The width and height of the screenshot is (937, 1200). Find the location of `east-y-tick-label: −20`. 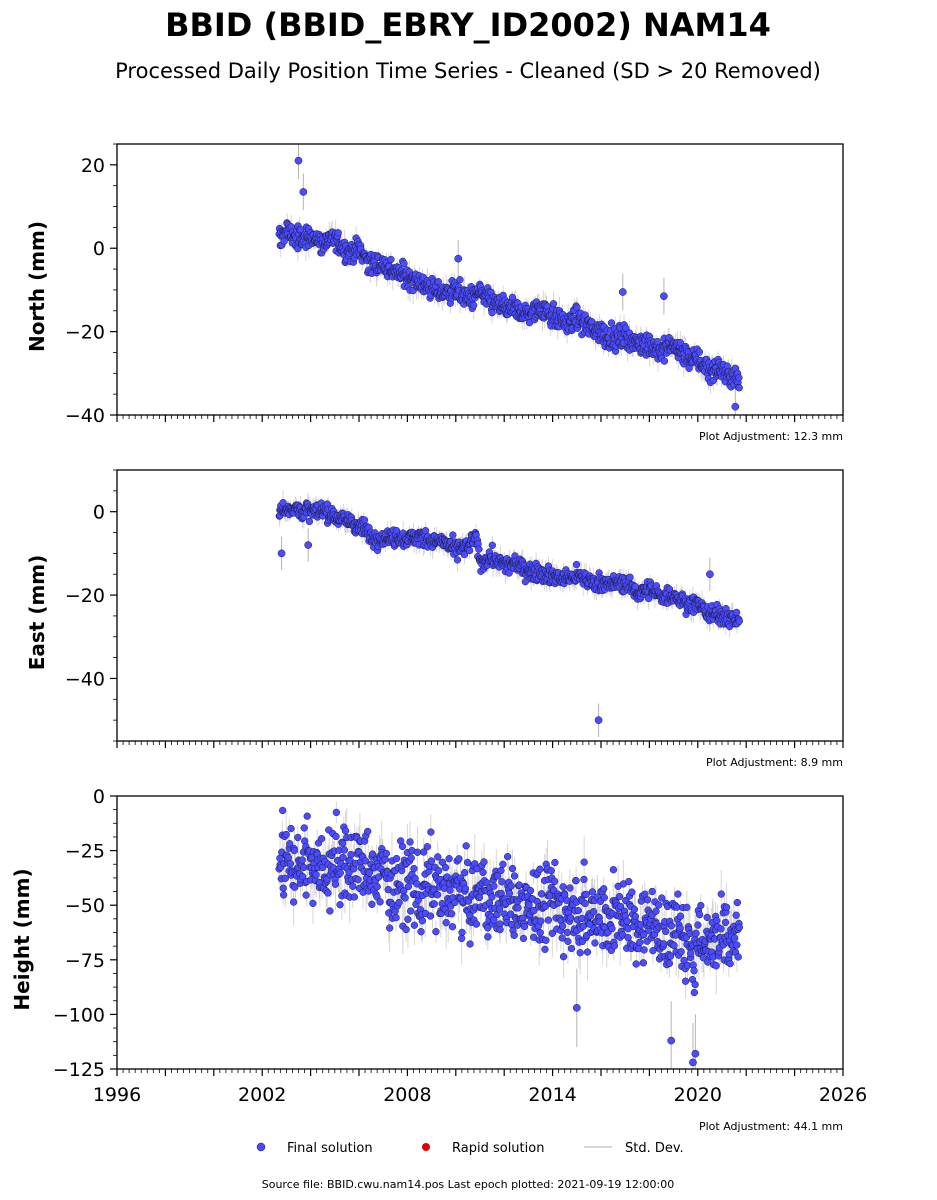

east-y-tick-label: −20 is located at coordinates (85, 596).